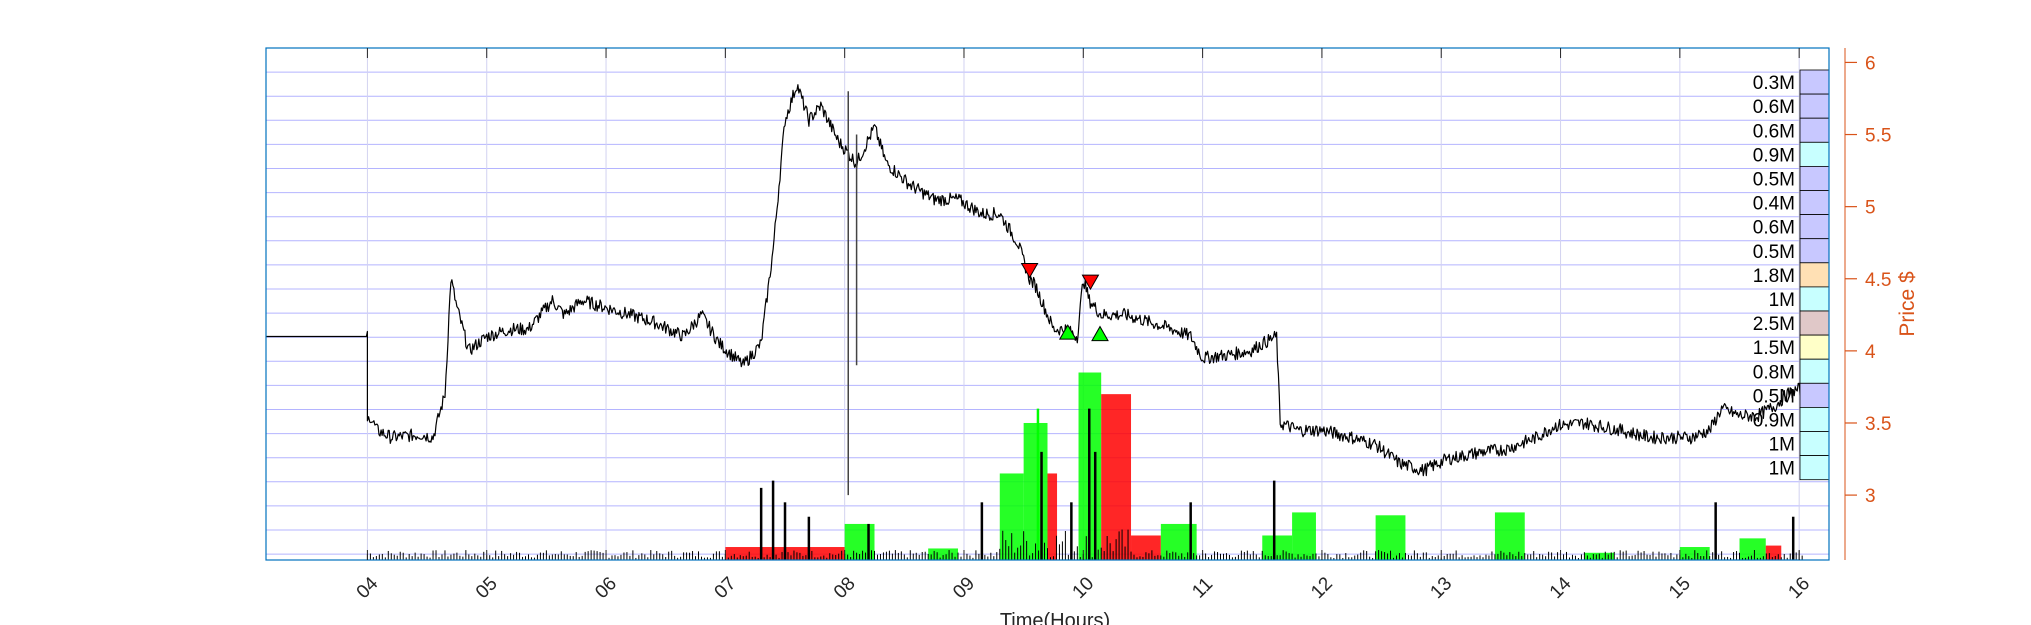 The height and width of the screenshot is (625, 2031). I want to click on y-tick-label: 4.5, so click(1878, 280).